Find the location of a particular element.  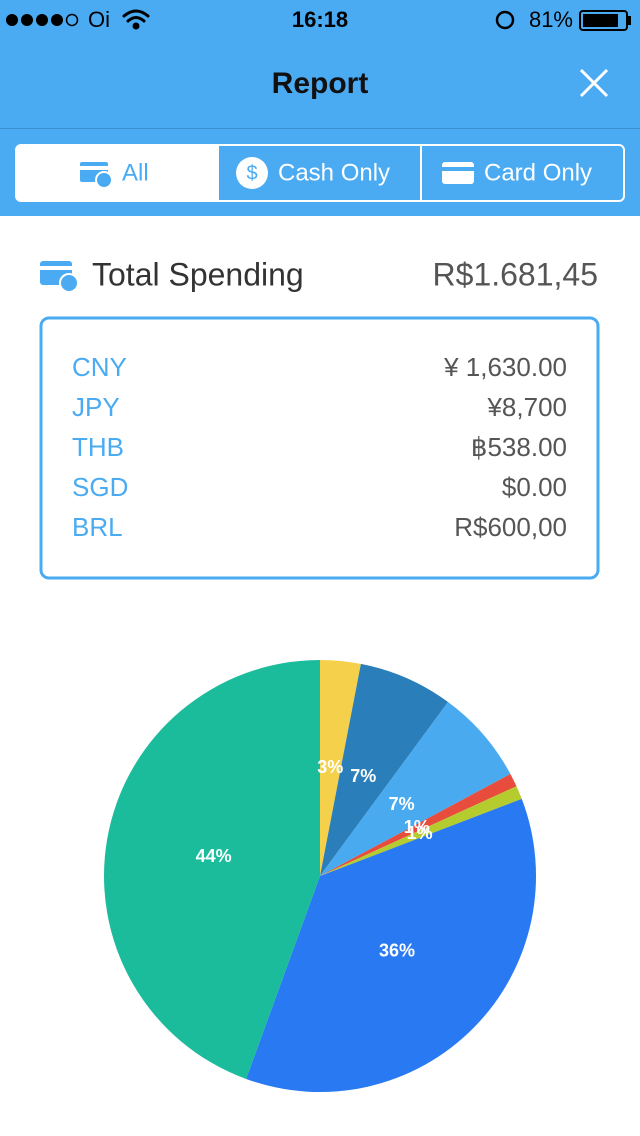

tab-card: Card Only is located at coordinates (517, 172).